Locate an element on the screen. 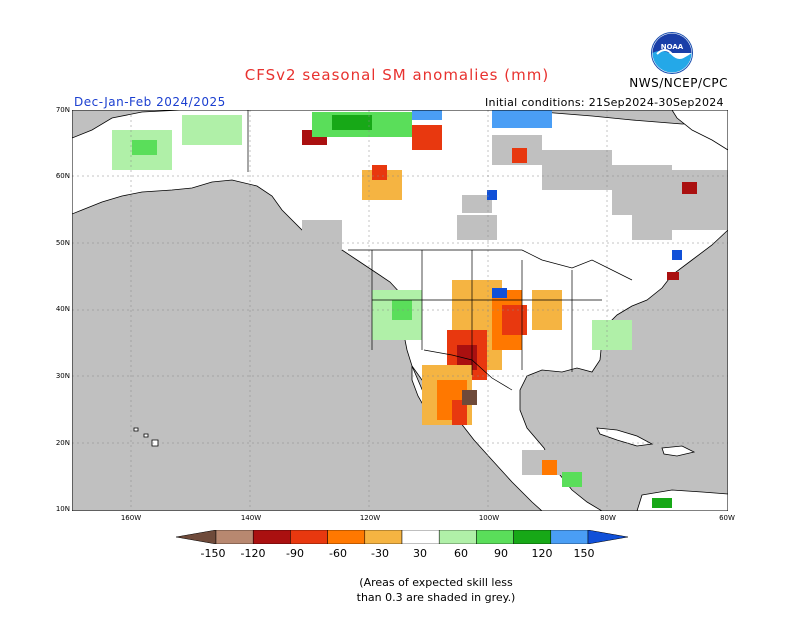 This screenshot has height=618, width=800. legend-label-7: 60 is located at coordinates (461, 553).